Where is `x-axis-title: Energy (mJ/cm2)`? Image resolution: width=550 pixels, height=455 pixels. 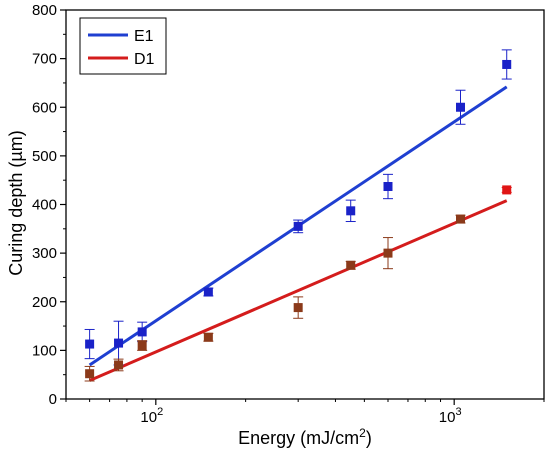 x-axis-title: Energy (mJ/cm2) is located at coordinates (305, 437).